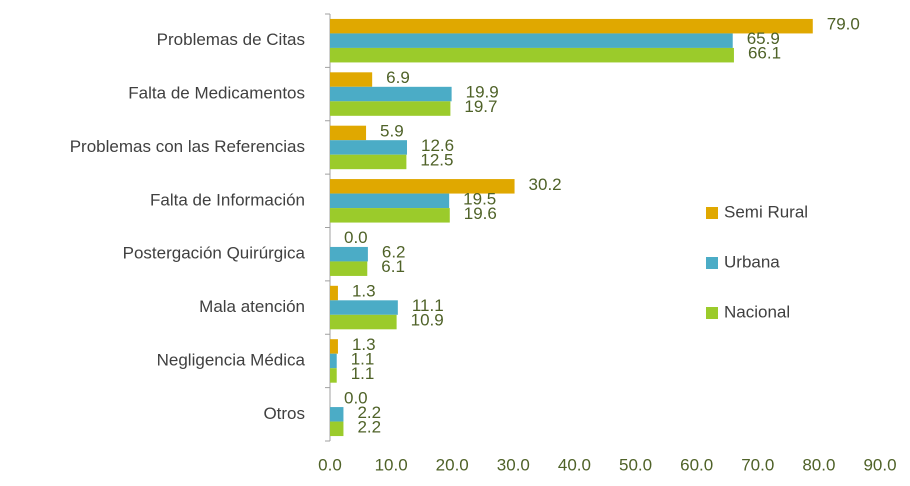 The height and width of the screenshot is (486, 910). I want to click on y-tick-label: Negligencia Médica, so click(231, 359).